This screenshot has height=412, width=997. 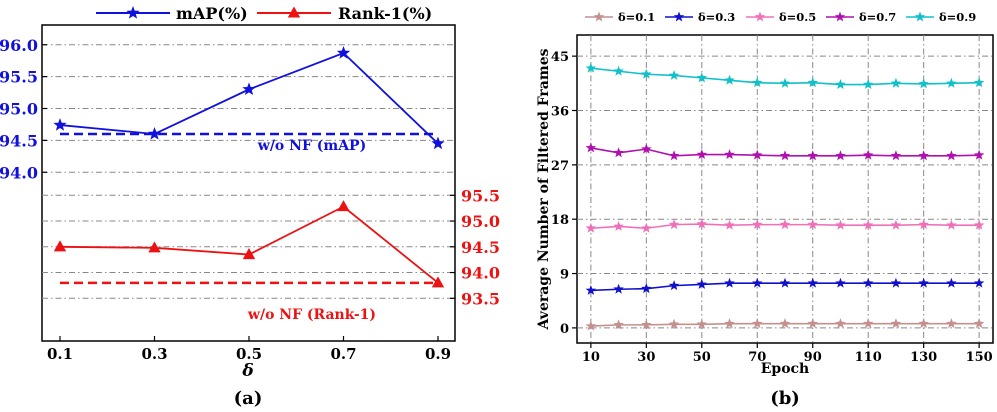 I want to click on panel-a-ytick-label-right: 93.5, so click(x=480, y=298).